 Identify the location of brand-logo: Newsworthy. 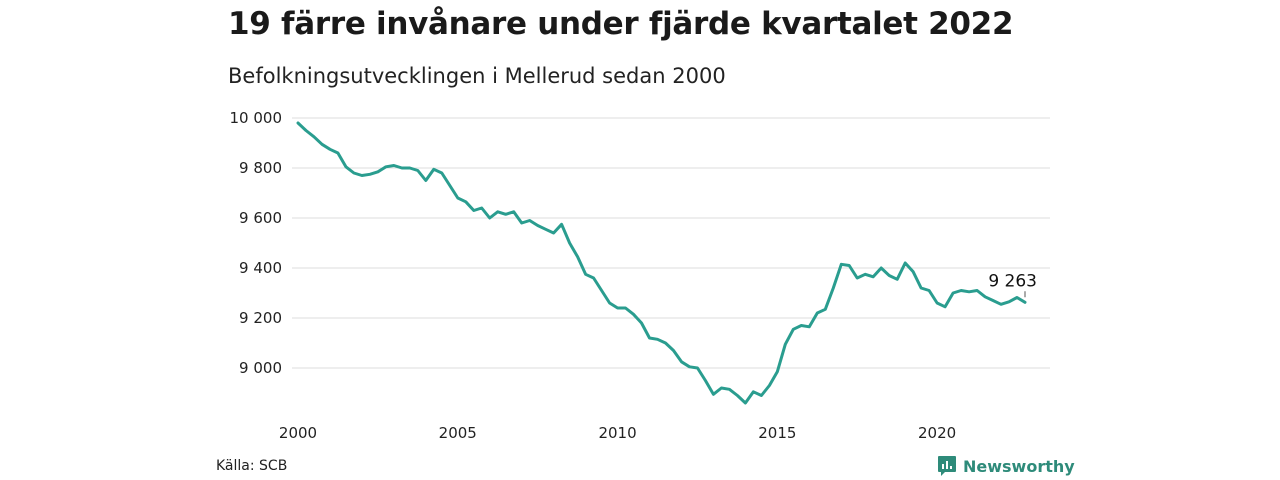
(1006, 466).